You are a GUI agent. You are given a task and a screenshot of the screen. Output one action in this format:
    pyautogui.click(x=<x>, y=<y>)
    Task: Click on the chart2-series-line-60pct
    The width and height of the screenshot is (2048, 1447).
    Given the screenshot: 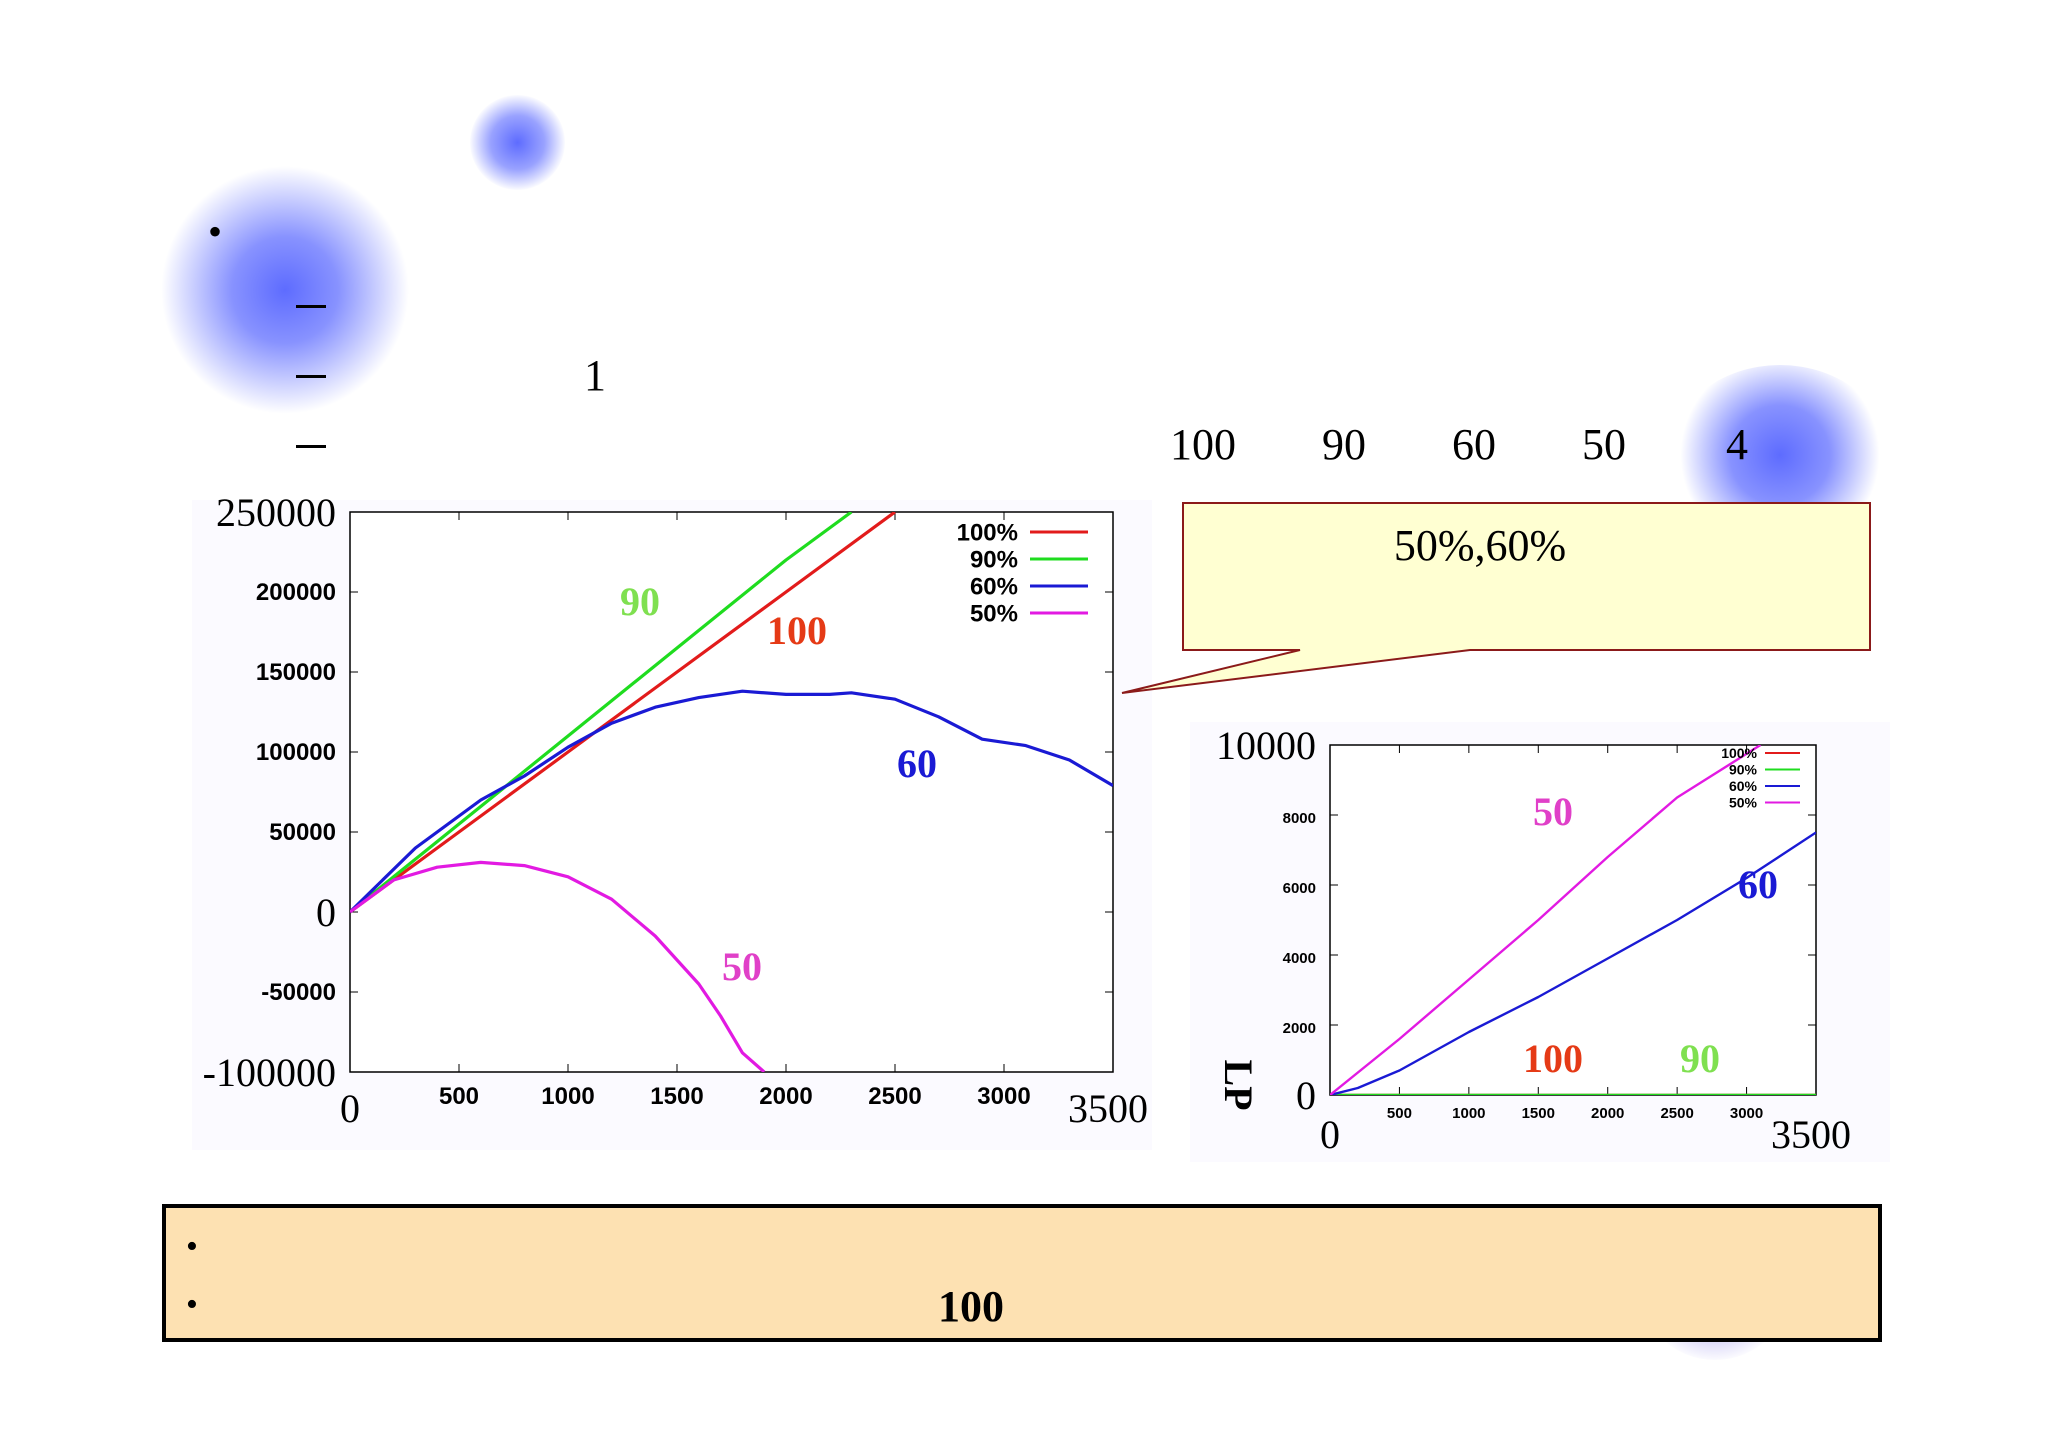 What is the action you would take?
    pyautogui.click(x=1573, y=963)
    